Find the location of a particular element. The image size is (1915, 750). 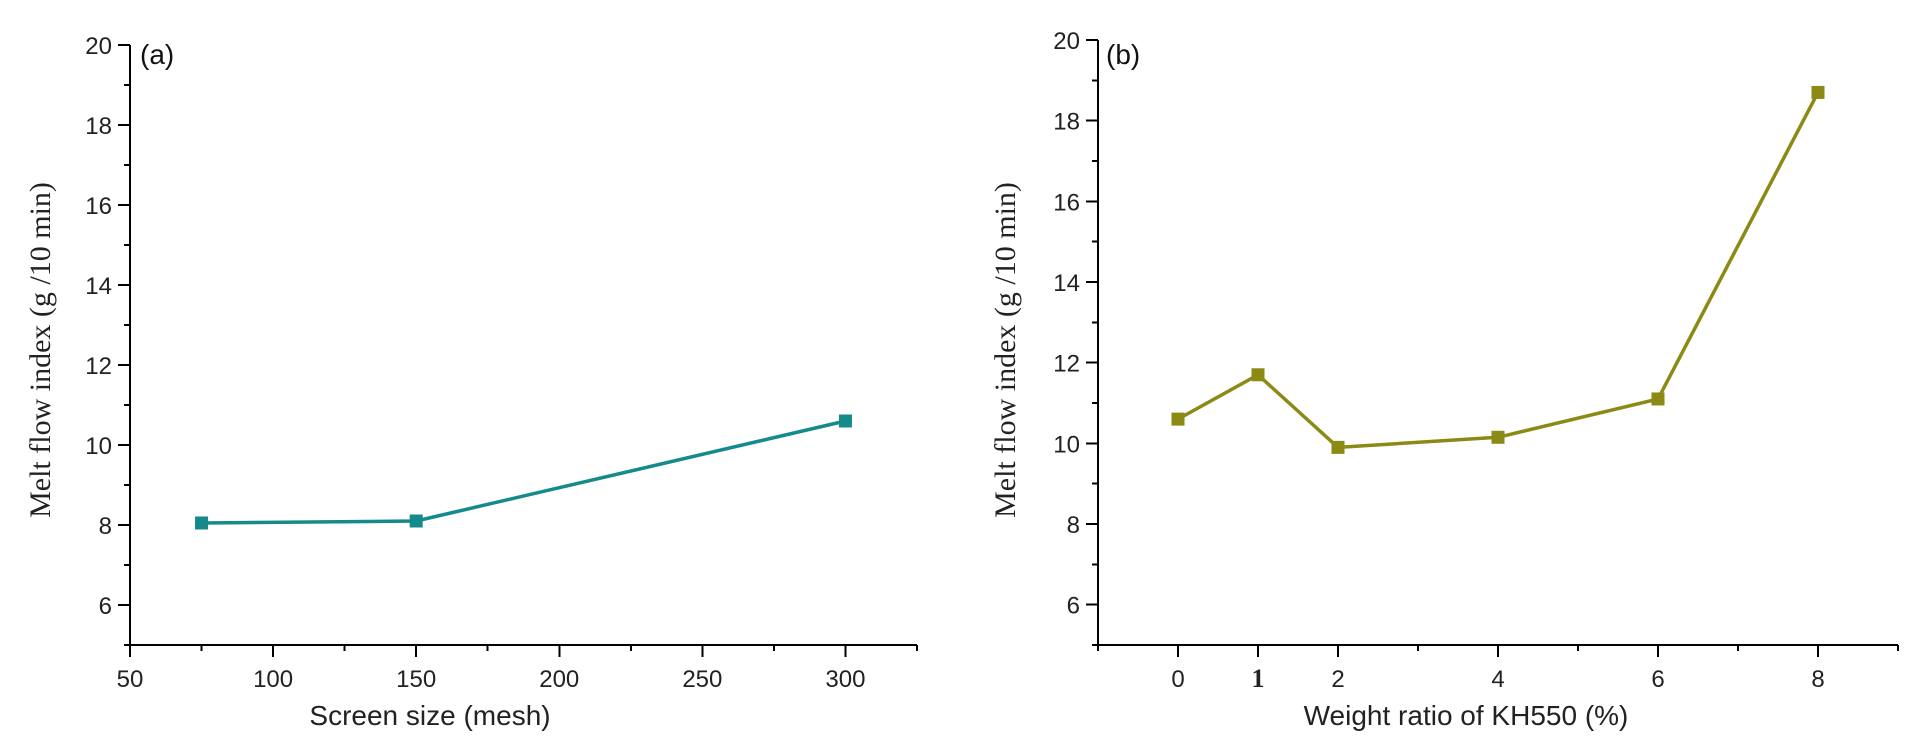

panel-b-x-tick-label: 8 is located at coordinates (1817, 679).